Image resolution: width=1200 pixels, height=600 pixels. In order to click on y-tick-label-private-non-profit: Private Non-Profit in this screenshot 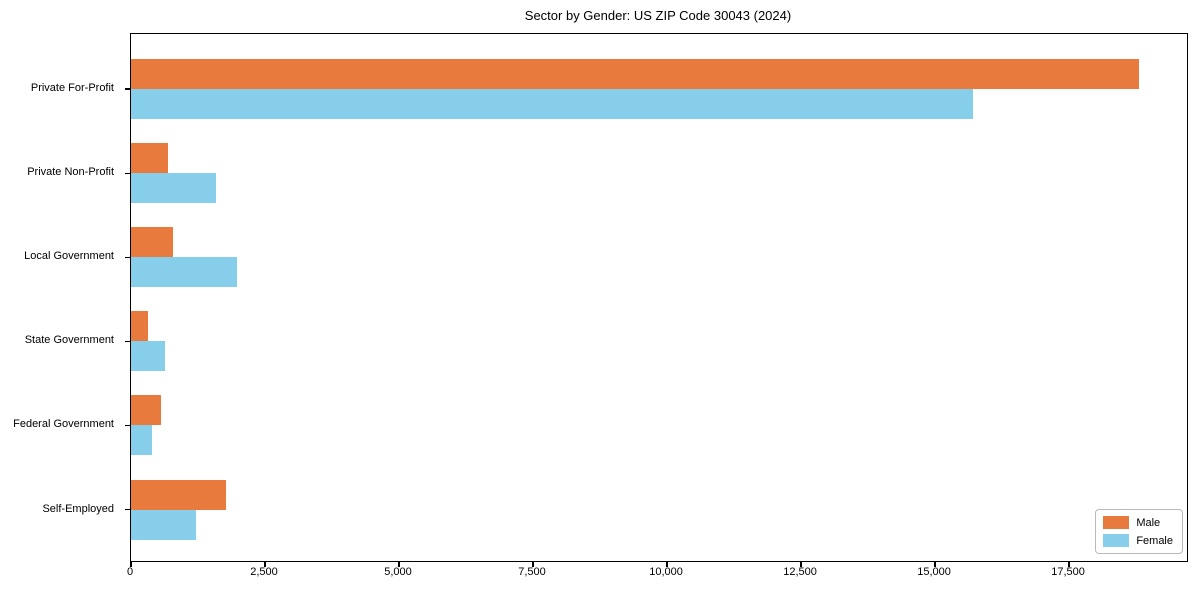, I will do `click(70, 172)`.